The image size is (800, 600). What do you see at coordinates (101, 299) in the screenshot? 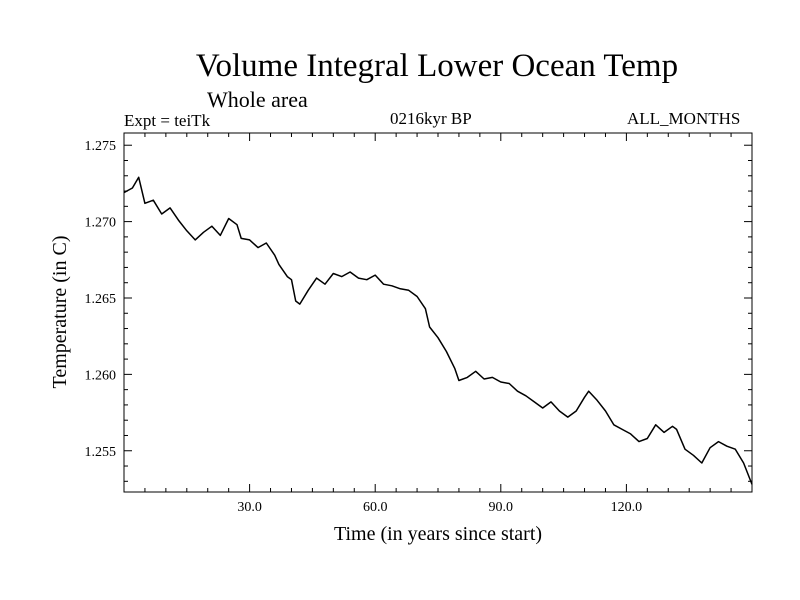
I see `y-tick-label: 1.265` at bounding box center [101, 299].